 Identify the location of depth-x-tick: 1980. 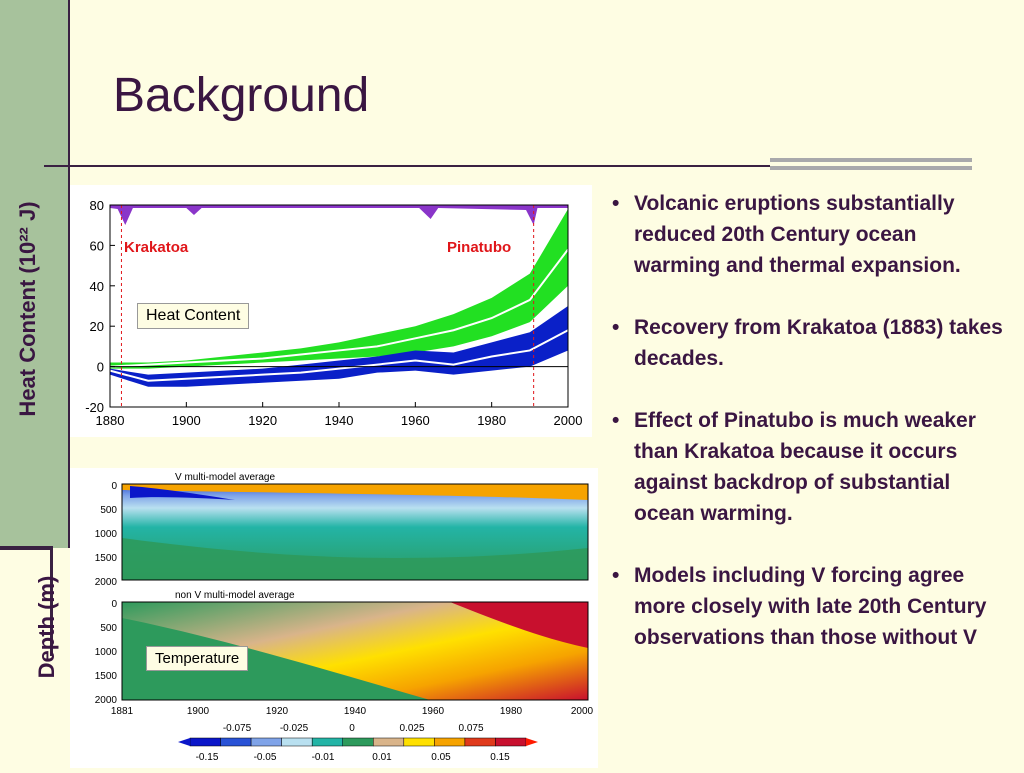
(511, 711).